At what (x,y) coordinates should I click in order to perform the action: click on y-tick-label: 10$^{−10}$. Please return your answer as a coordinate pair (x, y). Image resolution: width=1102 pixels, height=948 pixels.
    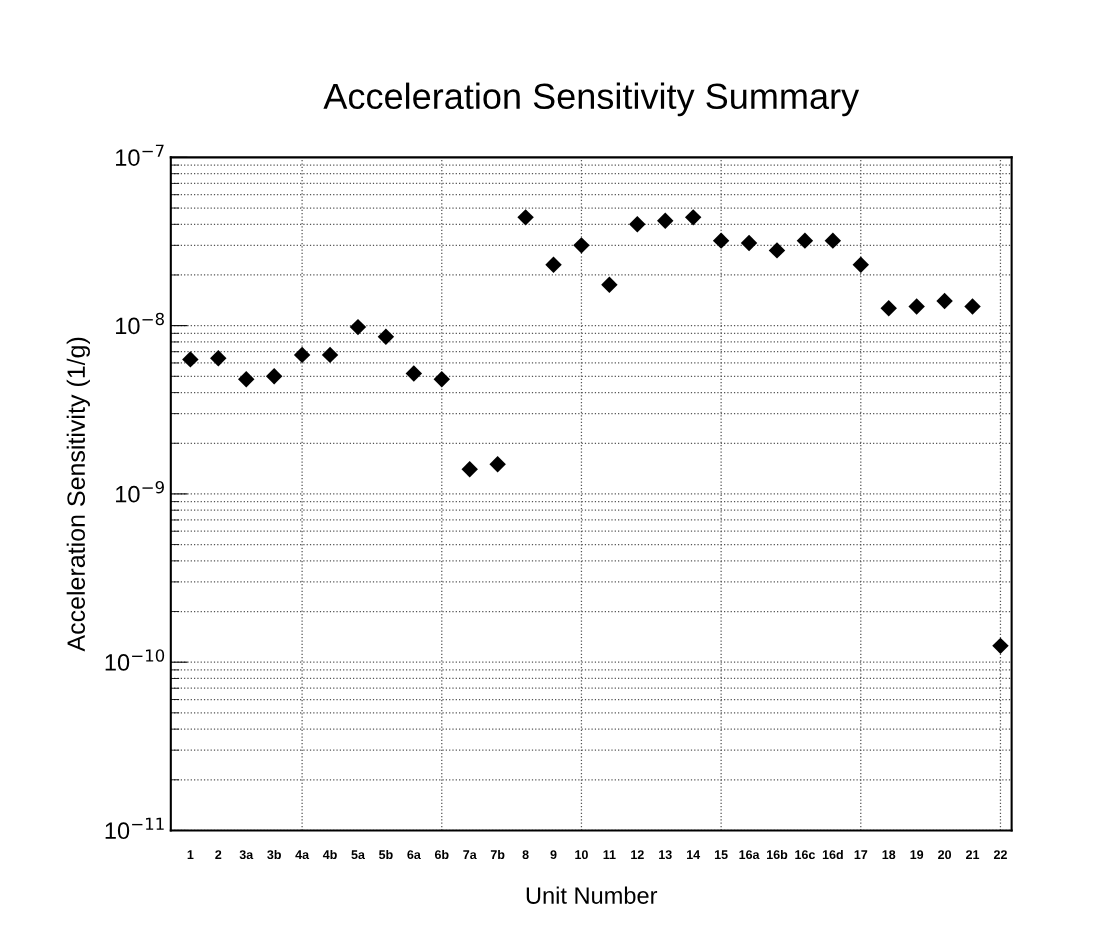
    Looking at the image, I should click on (135, 660).